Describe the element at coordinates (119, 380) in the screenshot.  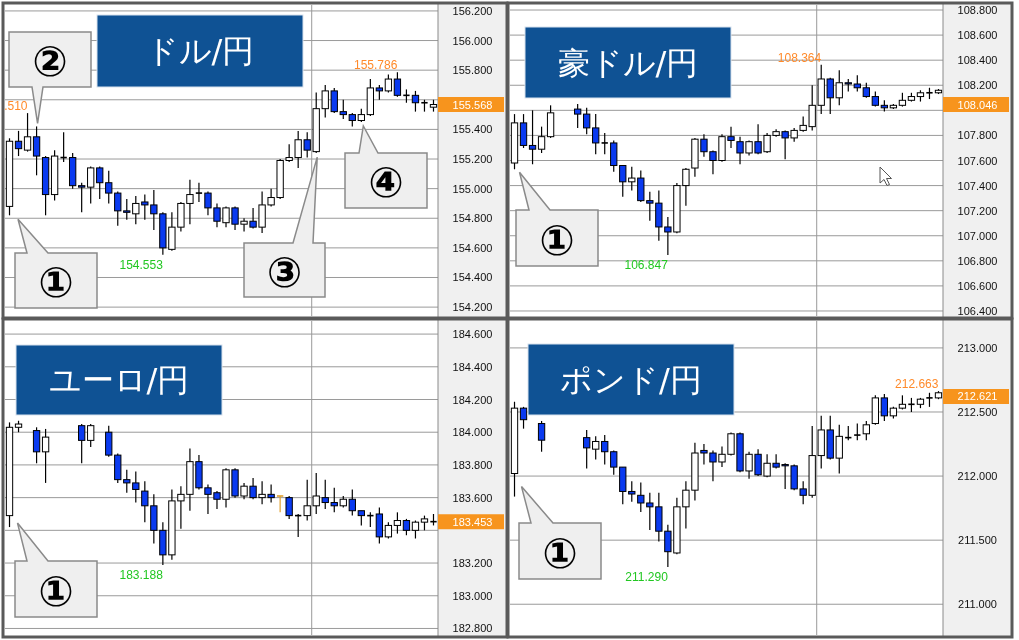
I see `text: ユーロ/円` at that location.